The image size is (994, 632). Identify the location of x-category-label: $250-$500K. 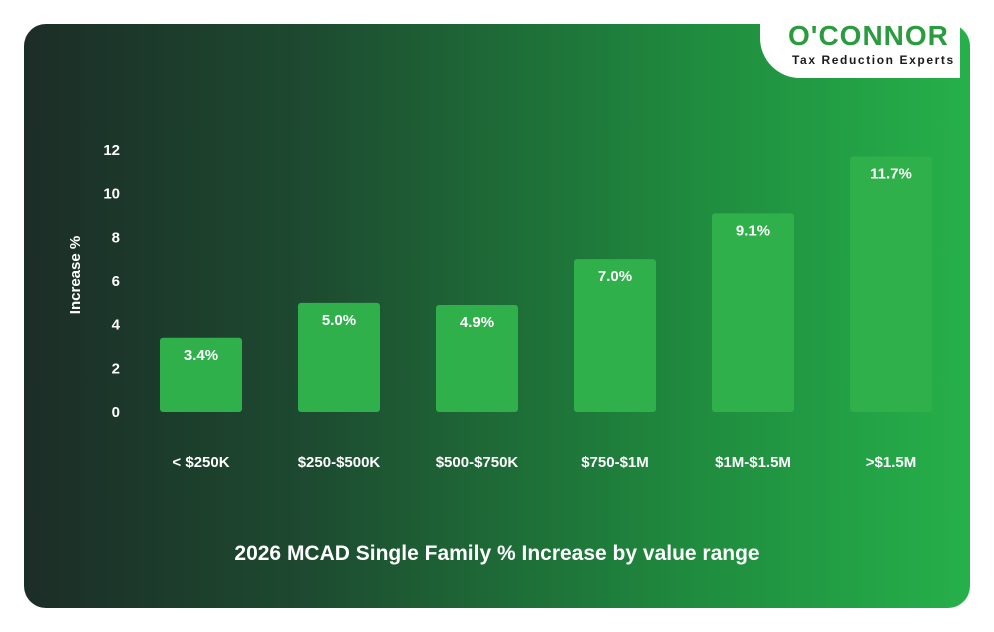
(339, 462).